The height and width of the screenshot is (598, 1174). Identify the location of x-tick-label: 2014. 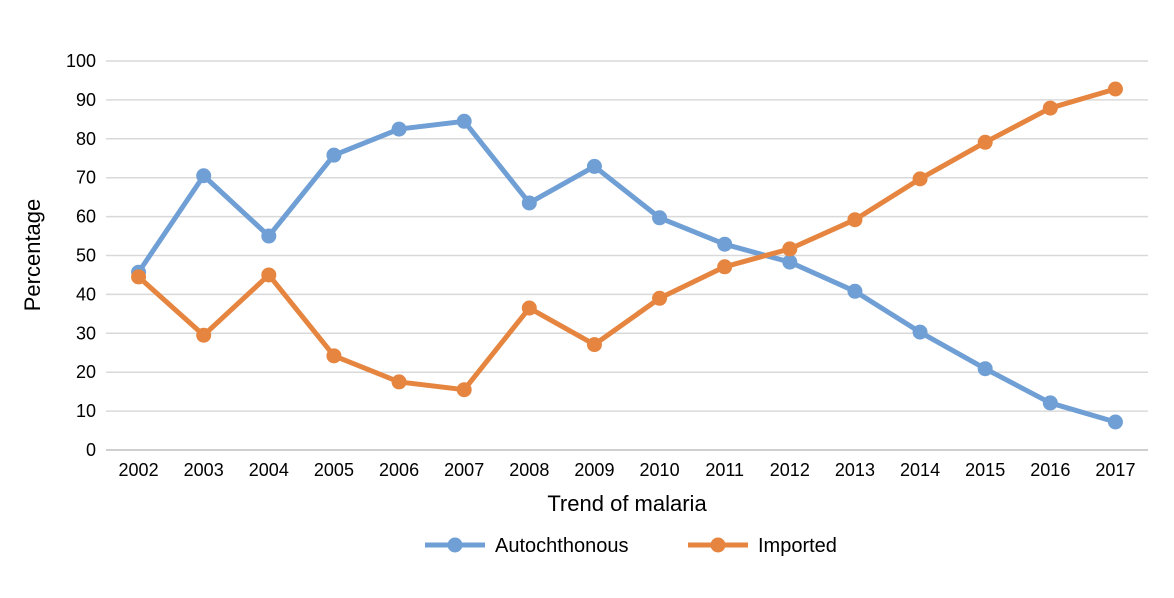
(920, 470).